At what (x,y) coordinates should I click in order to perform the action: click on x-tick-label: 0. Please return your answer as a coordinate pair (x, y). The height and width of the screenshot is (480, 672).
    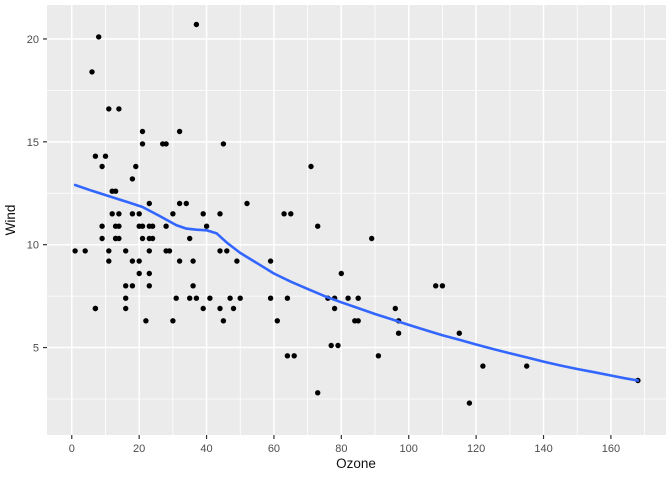
    Looking at the image, I should click on (72, 449).